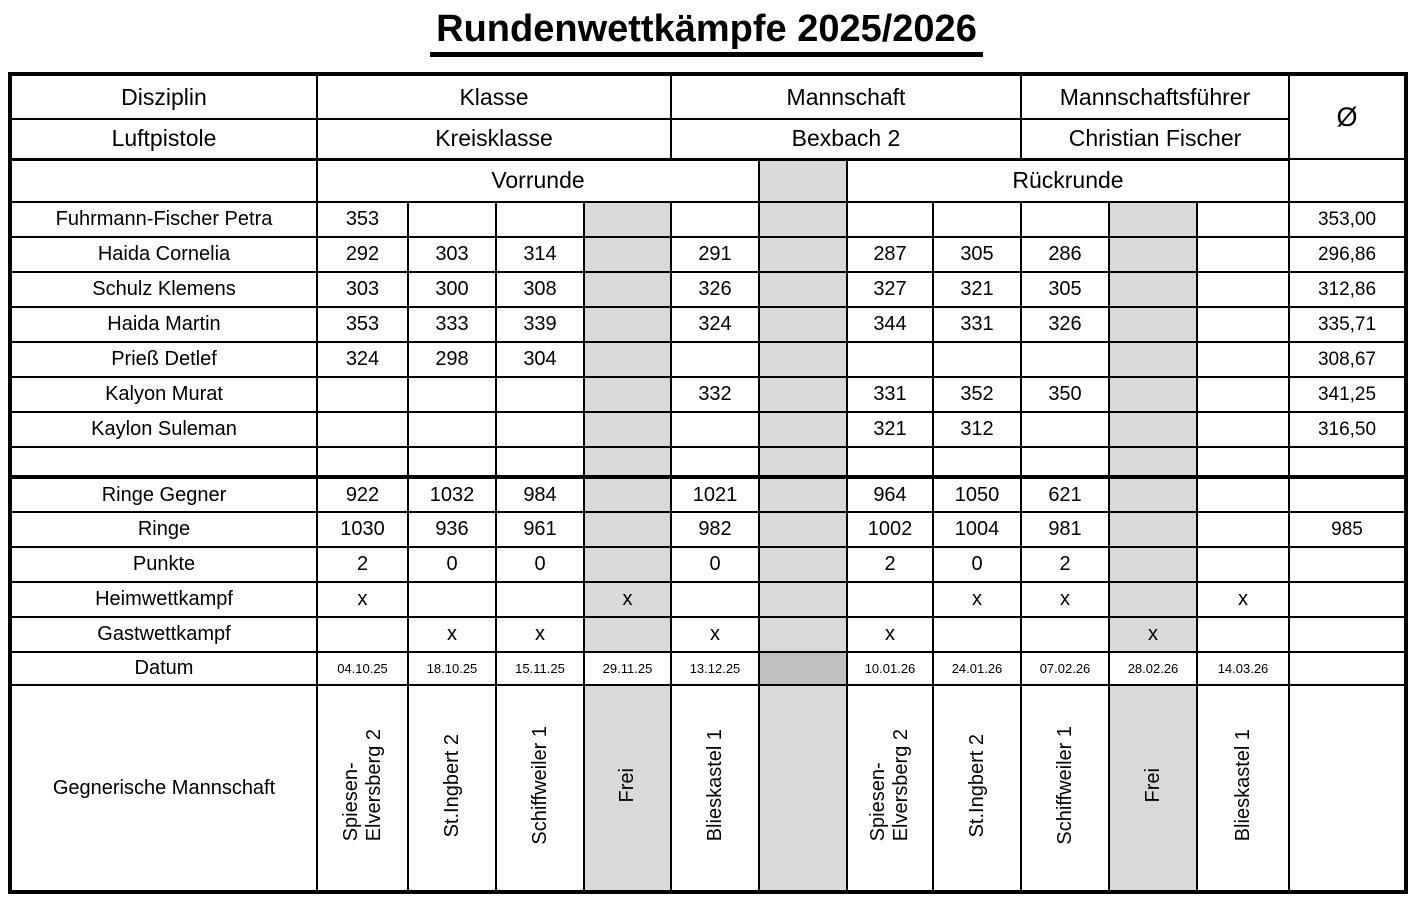 Image resolution: width=1413 pixels, height=921 pixels. What do you see at coordinates (890, 668) in the screenshot?
I see `date-cell: 10.01.26` at bounding box center [890, 668].